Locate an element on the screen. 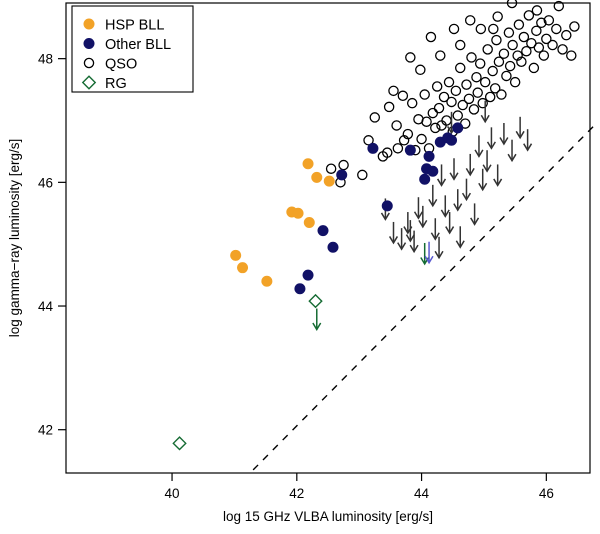  y-tick-label: 46 is located at coordinates (45, 182).